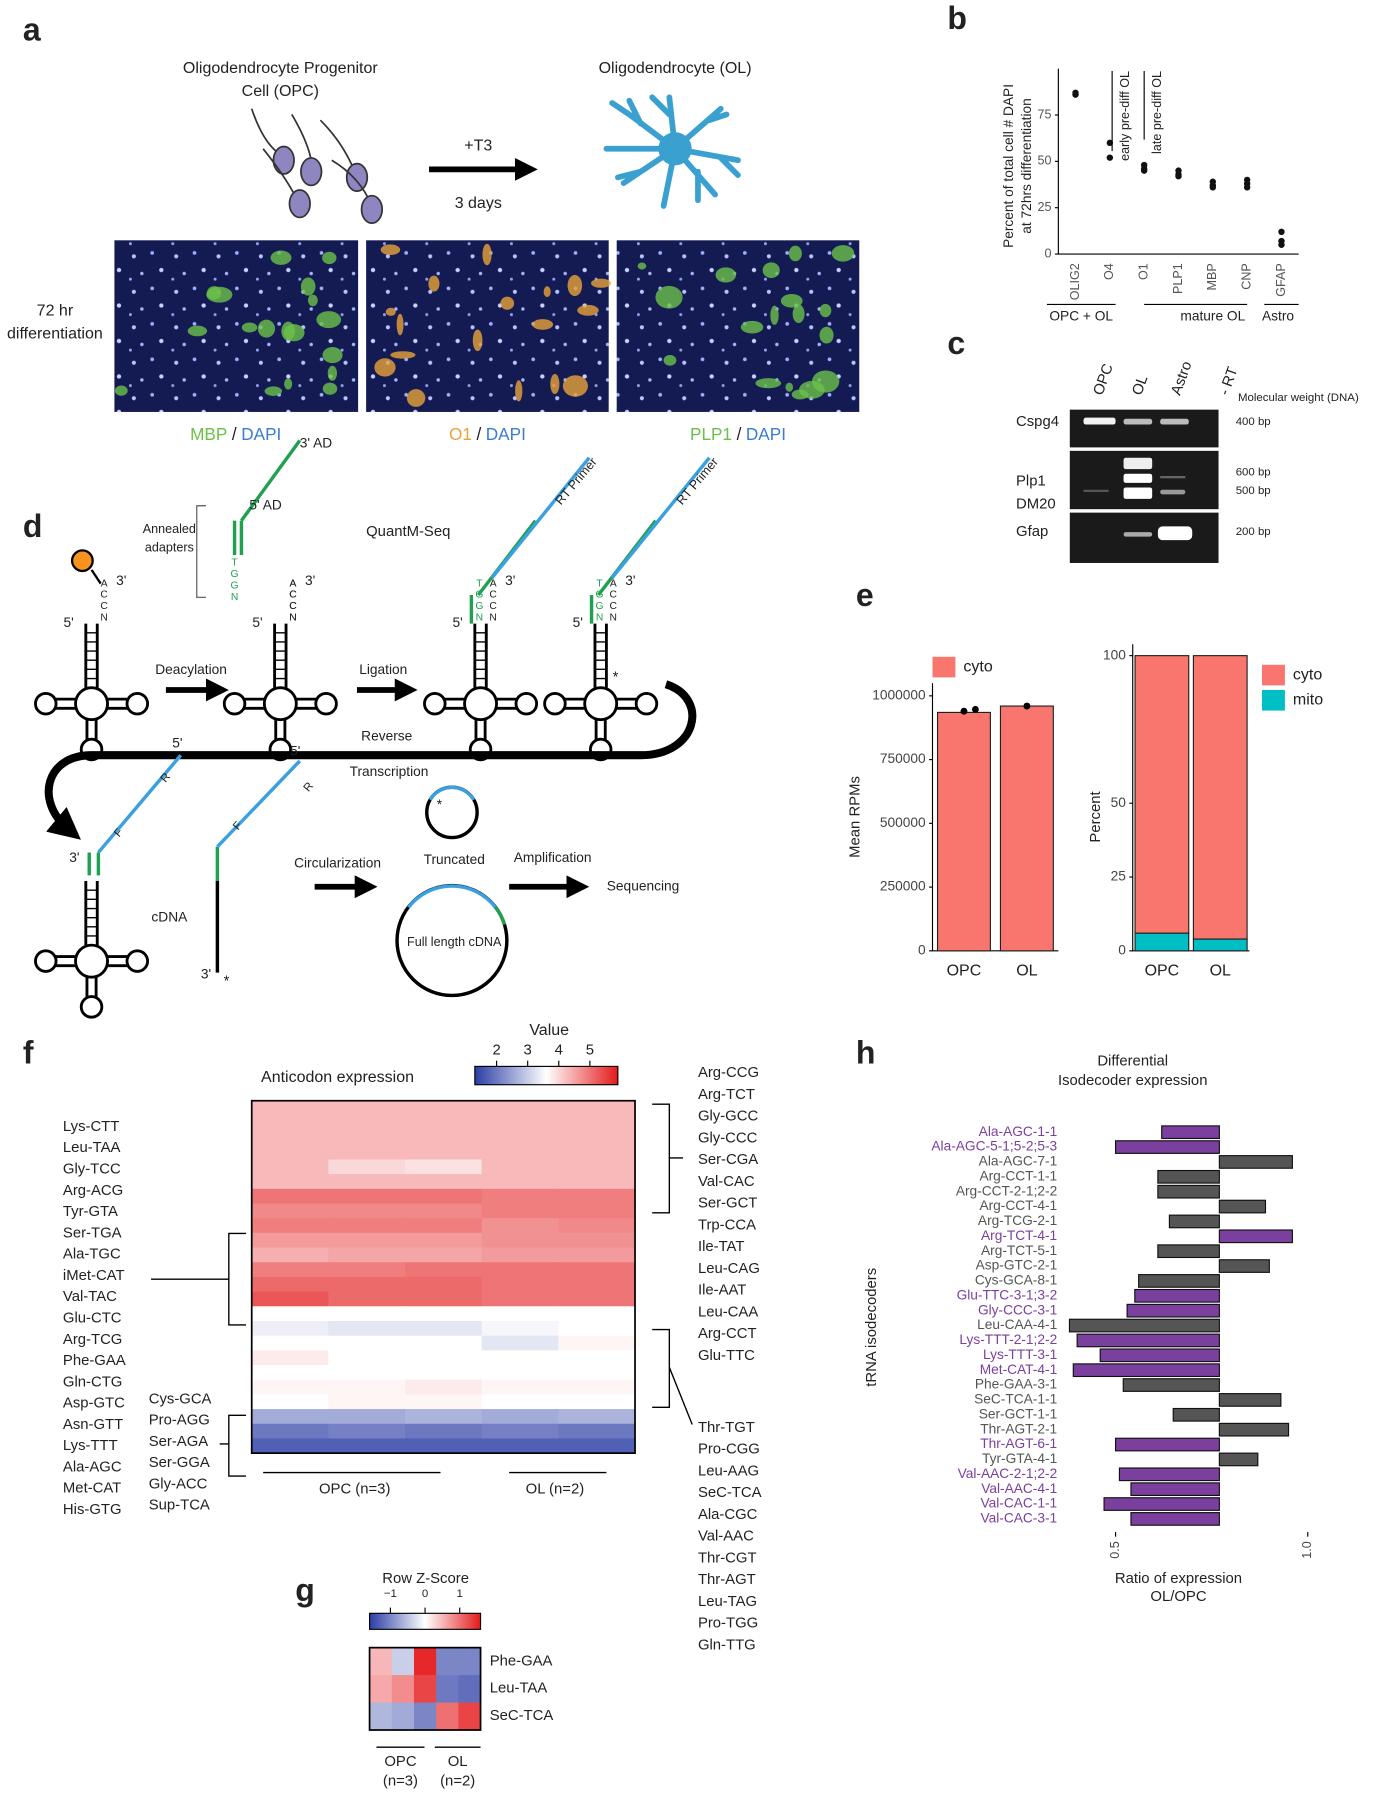 The image size is (1373, 1809). I want to click on y-tick-label: Arg-TCT-4-1, so click(1019, 1235).